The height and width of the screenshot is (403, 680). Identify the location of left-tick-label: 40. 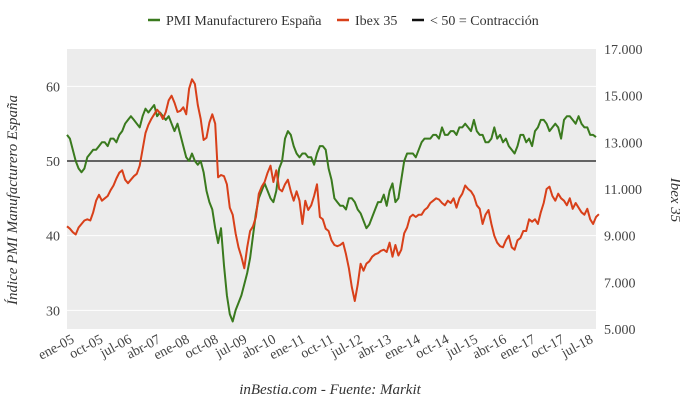
(53, 237).